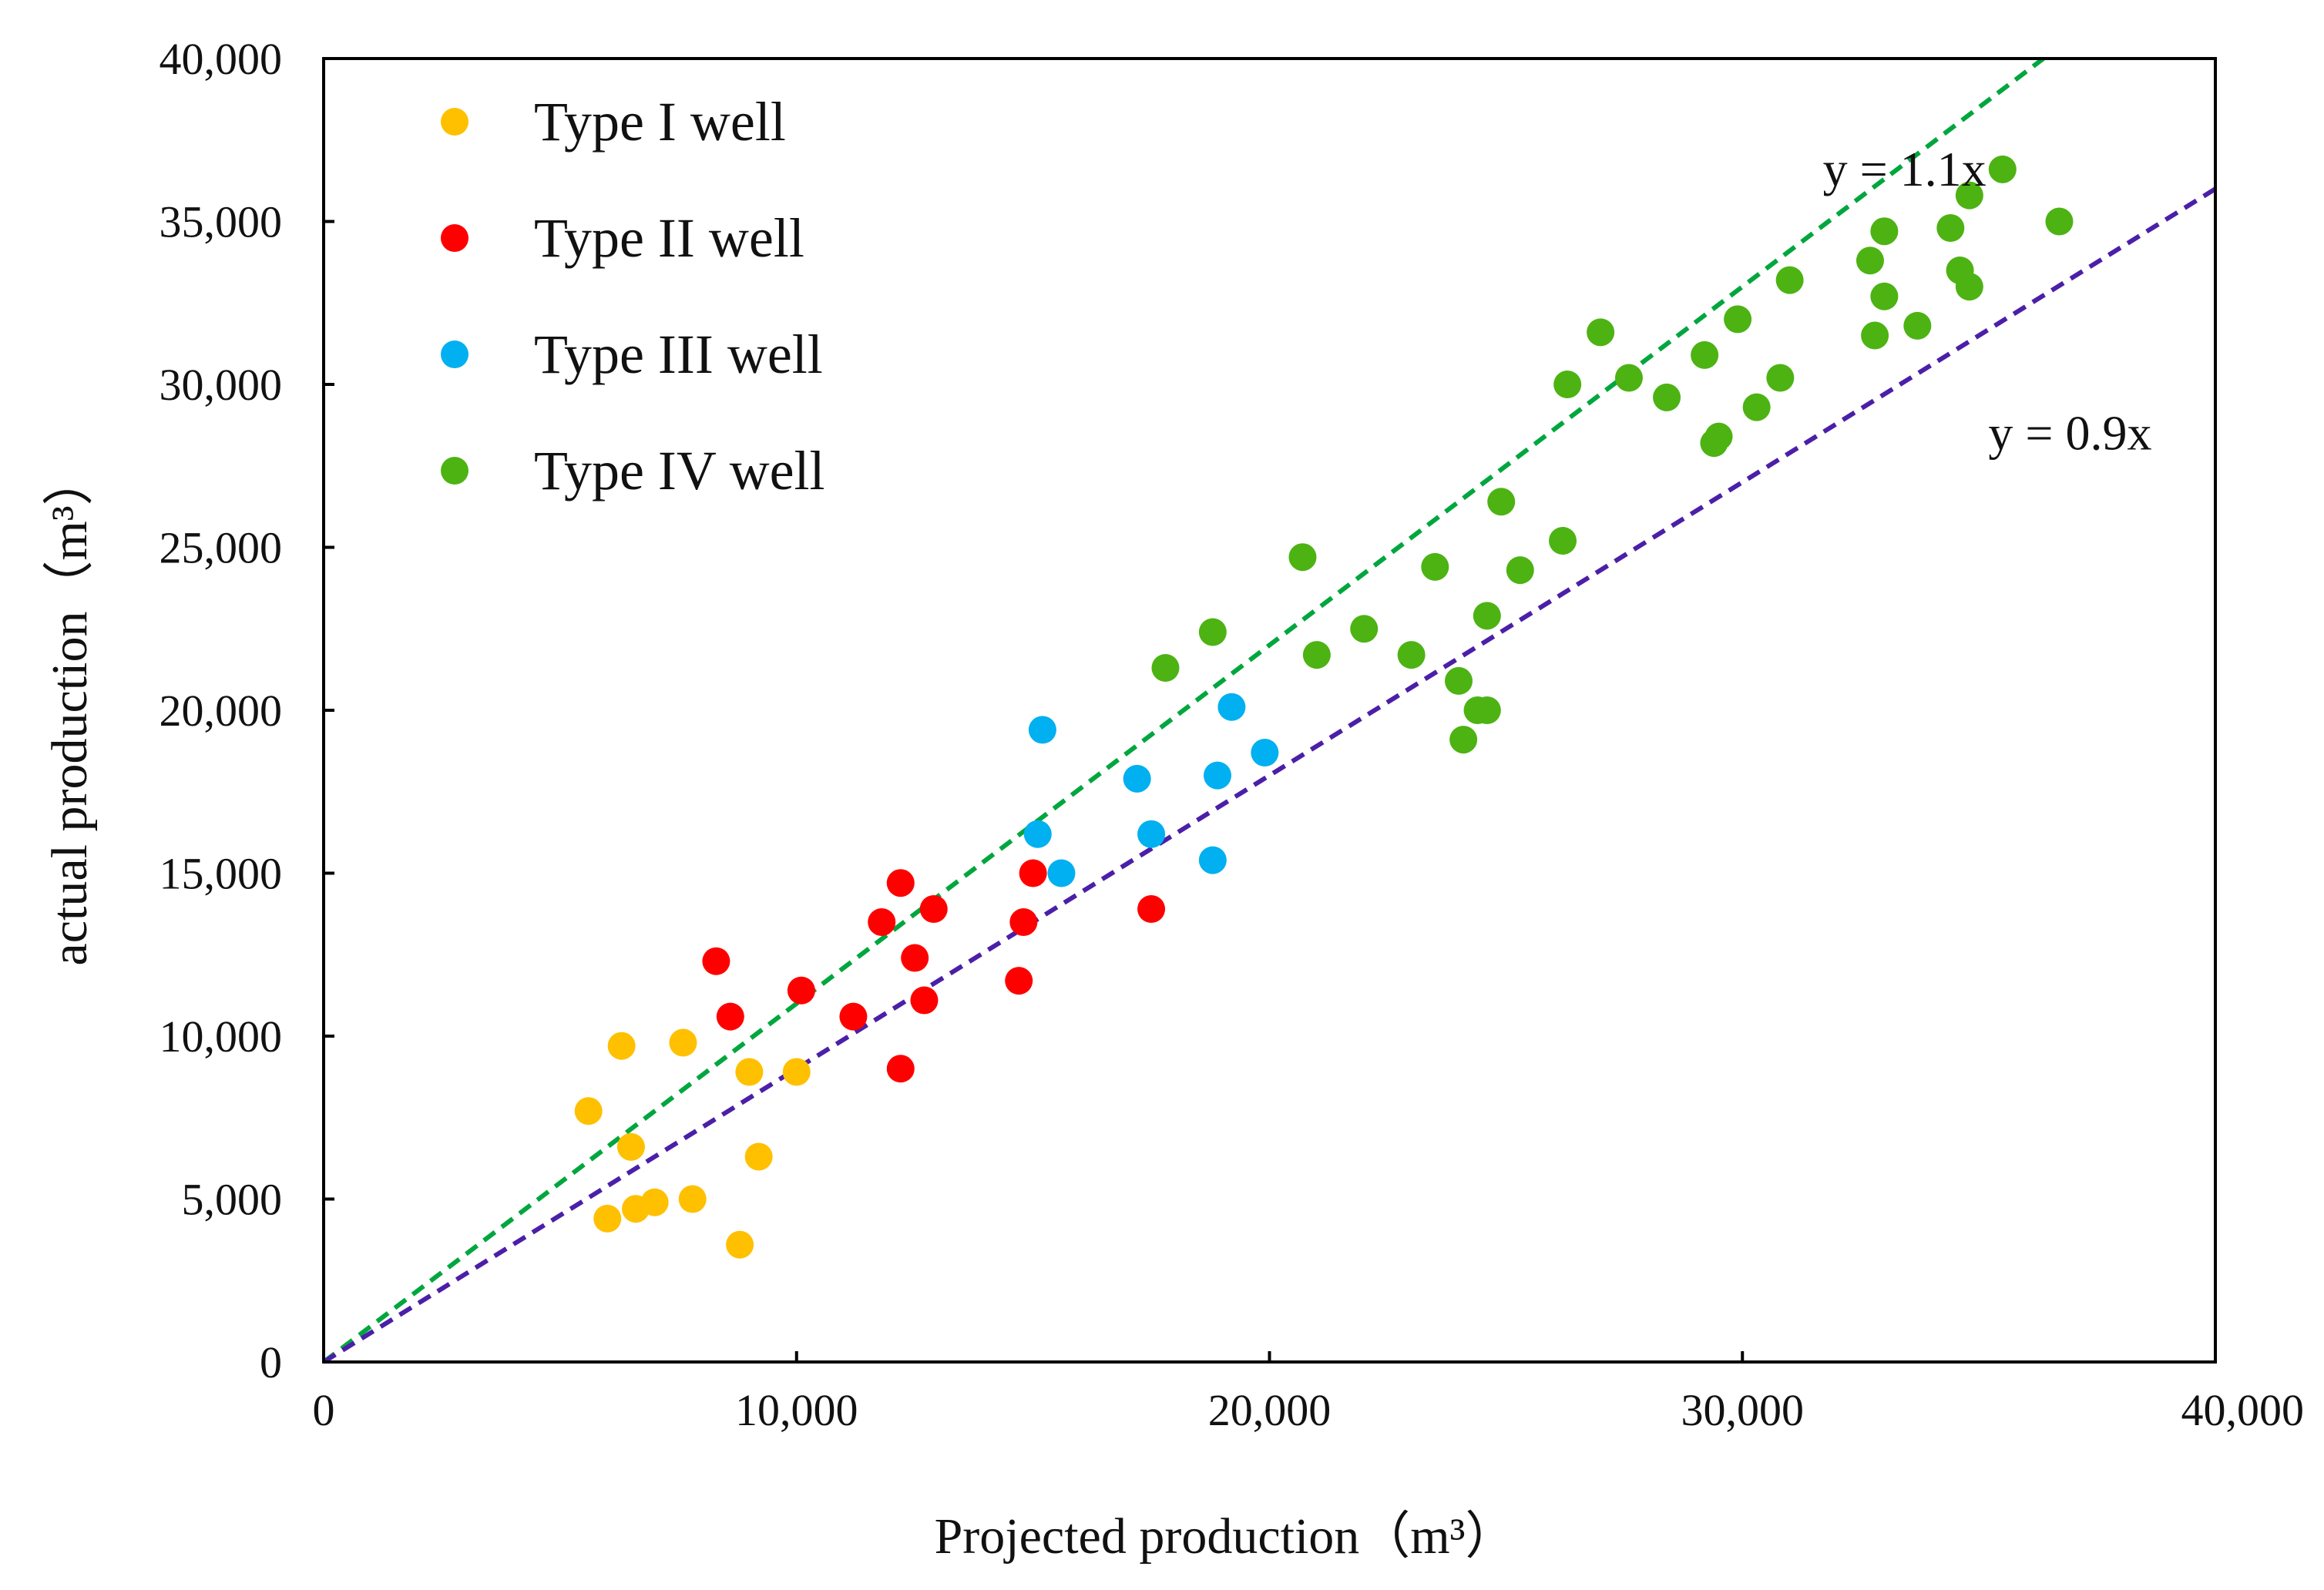  What do you see at coordinates (232, 1200) in the screenshot?
I see `y-tick-label-1: 5,000` at bounding box center [232, 1200].